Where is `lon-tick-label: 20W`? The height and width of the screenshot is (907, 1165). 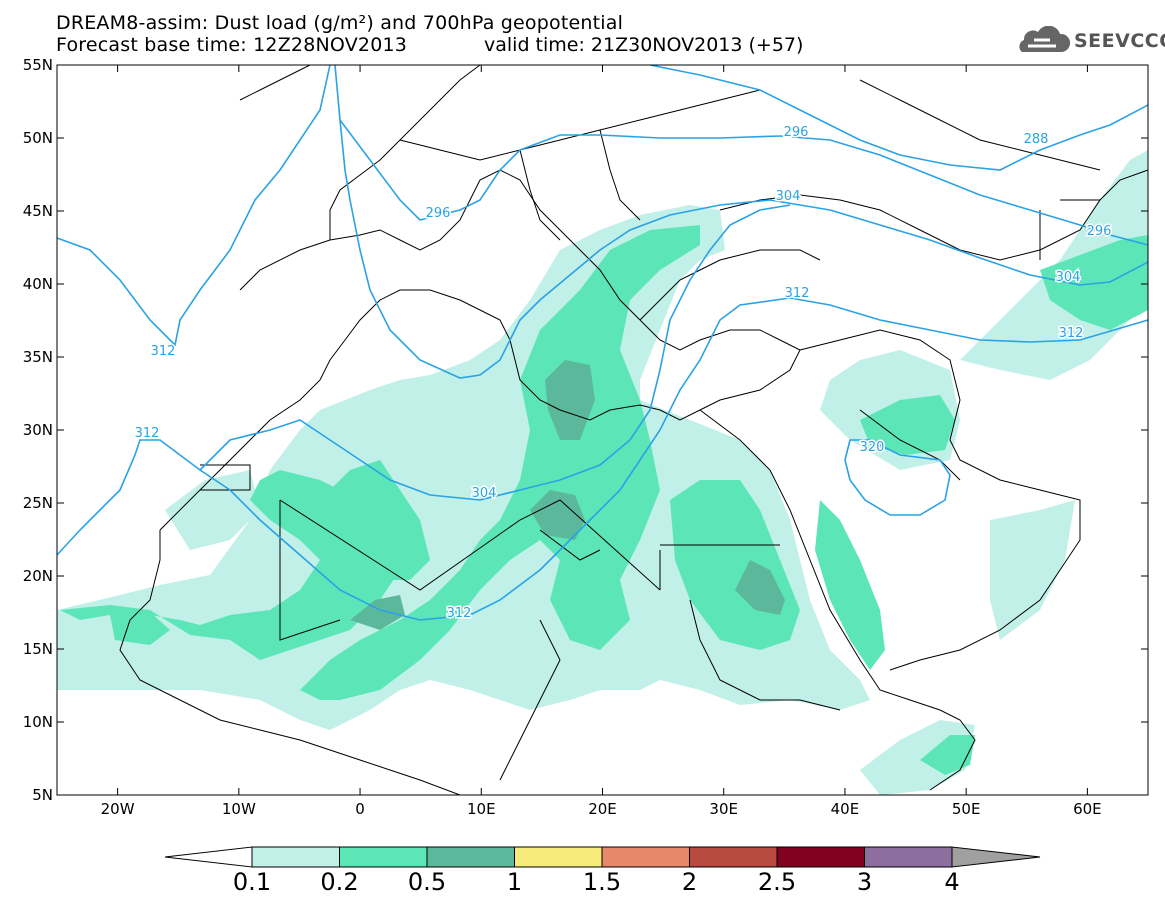 lon-tick-label: 20W is located at coordinates (118, 809).